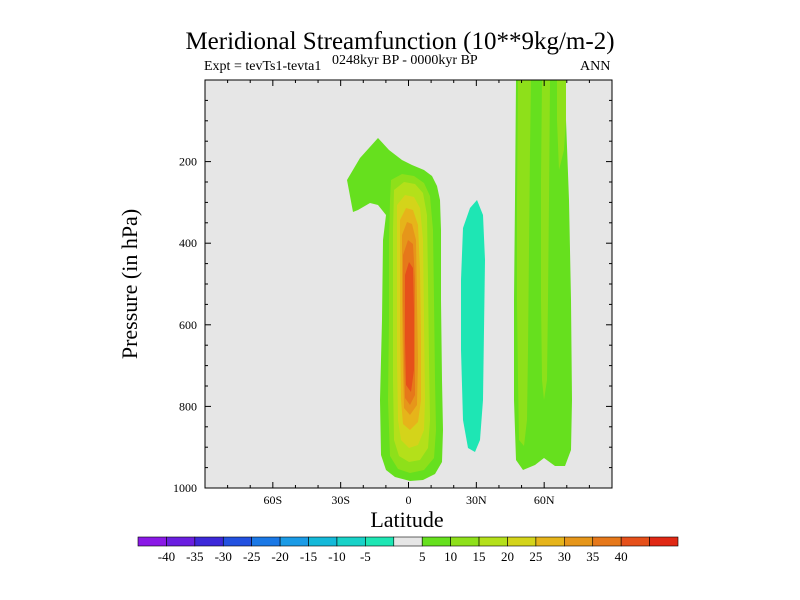 Image resolution: width=800 pixels, height=600 pixels. I want to click on colorbar-label: -10, so click(336, 556).